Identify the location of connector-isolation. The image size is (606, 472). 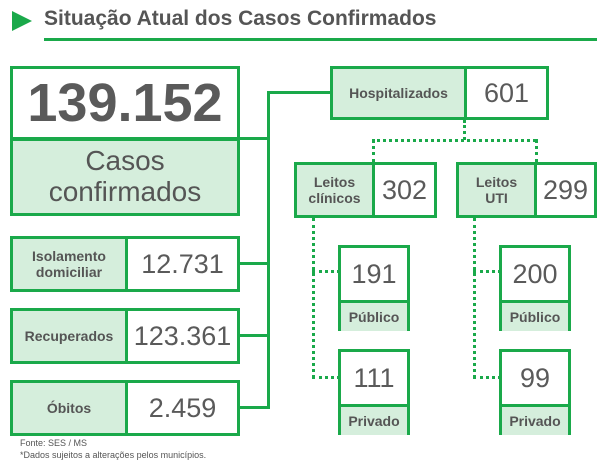
(255, 263).